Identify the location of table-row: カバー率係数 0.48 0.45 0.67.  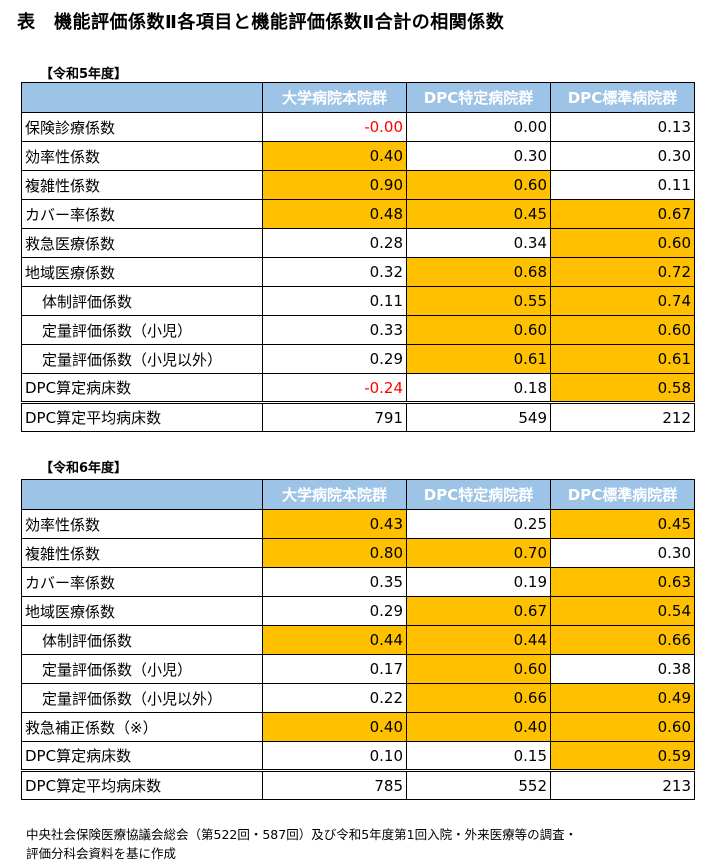
(358, 214).